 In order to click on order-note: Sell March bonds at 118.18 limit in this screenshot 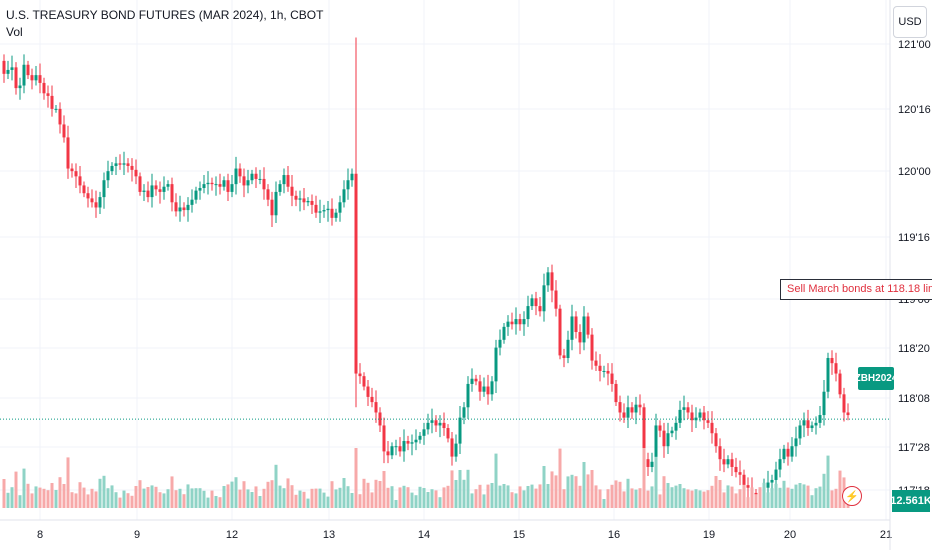, I will do `click(856, 289)`.